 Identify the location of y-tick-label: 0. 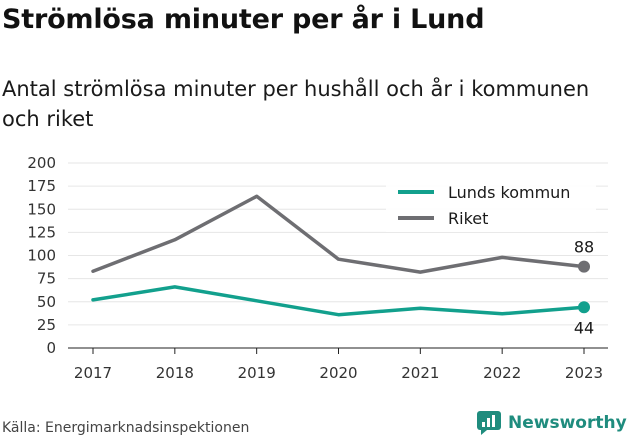
(51, 348).